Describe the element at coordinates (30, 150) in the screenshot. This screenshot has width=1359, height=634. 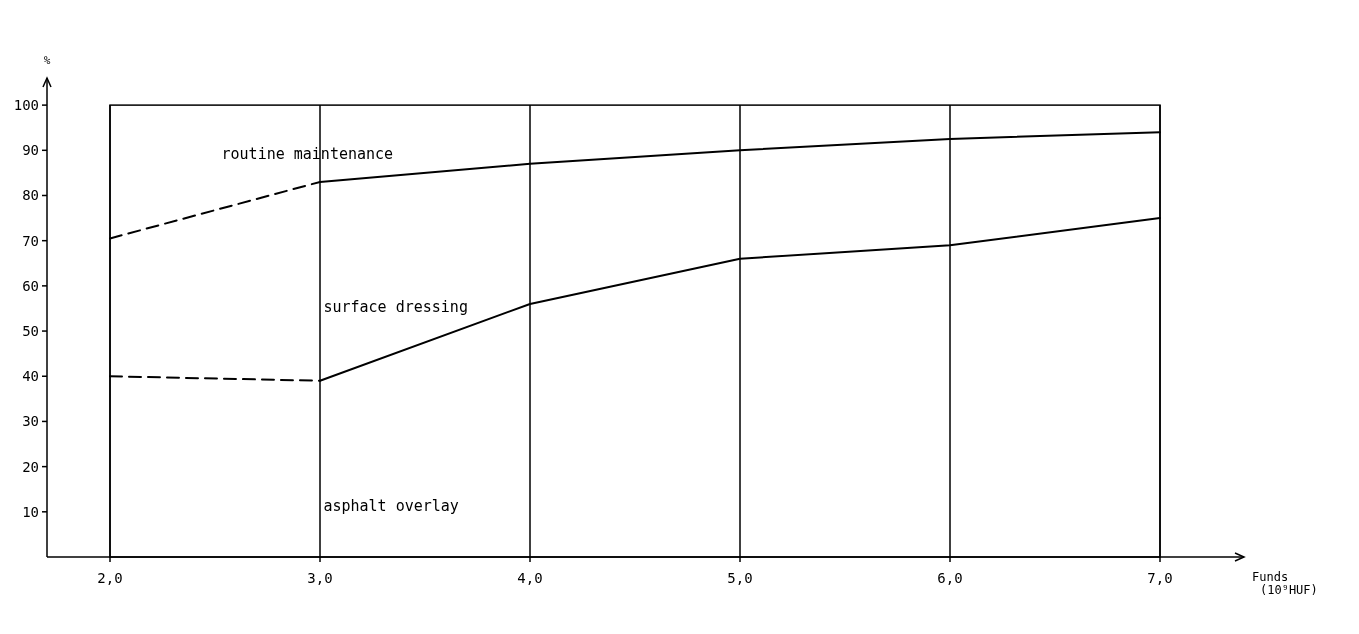
I see `y-tick-label: 90` at that location.